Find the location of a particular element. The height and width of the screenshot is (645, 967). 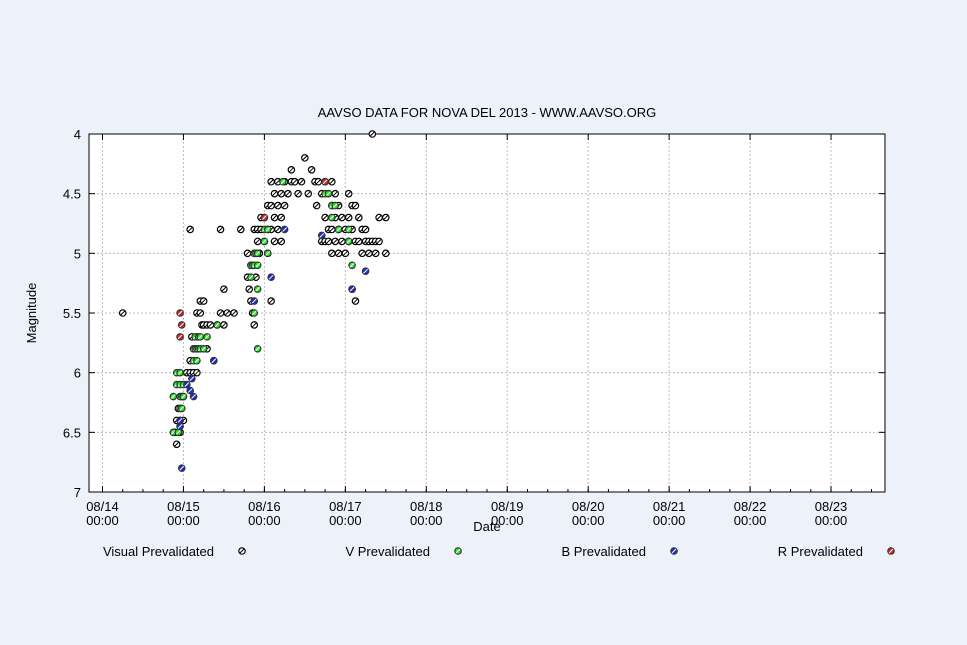

legend-label-visual-prevalidated: Visual Prevalidated is located at coordinates (158, 551).